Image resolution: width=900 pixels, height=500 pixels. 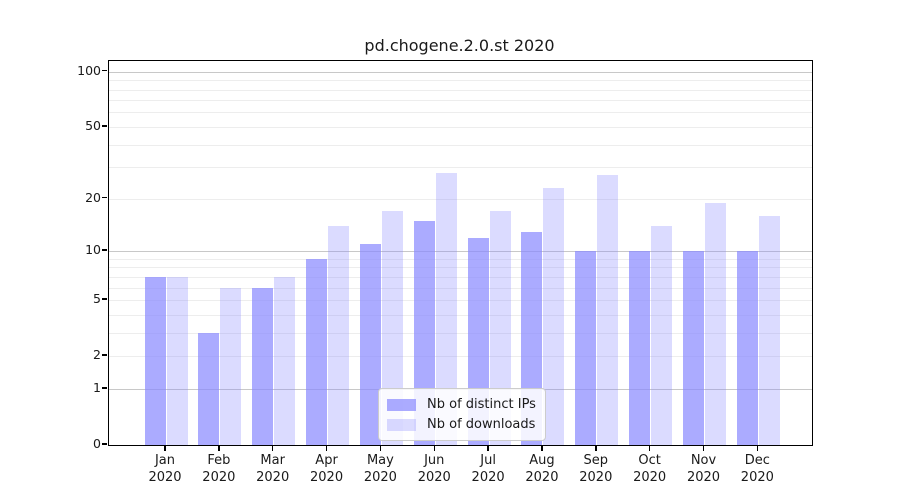 I want to click on bar-downloads-aug, so click(x=554, y=316).